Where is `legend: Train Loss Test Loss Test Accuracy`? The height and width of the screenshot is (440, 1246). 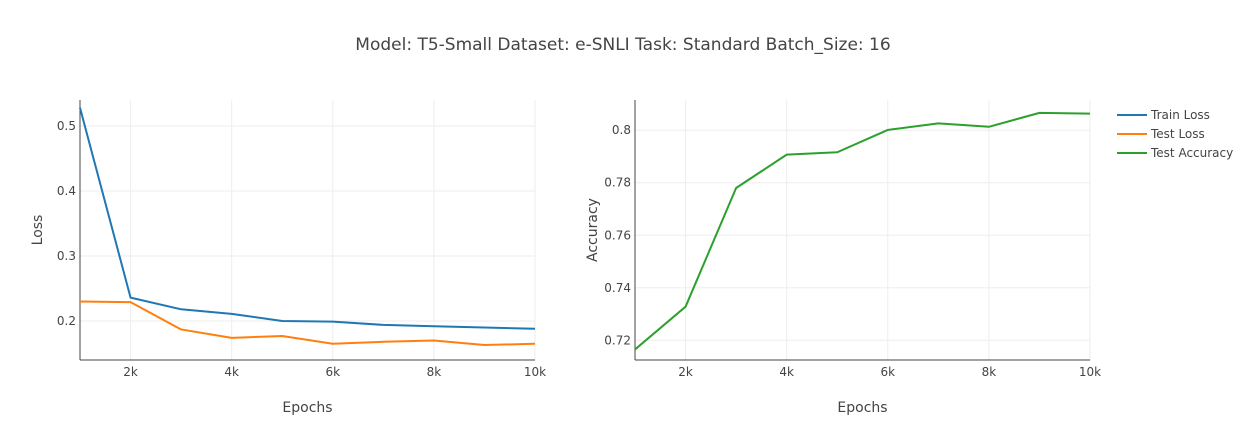 legend: Train Loss Test Loss Test Accuracy is located at coordinates (1175, 134).